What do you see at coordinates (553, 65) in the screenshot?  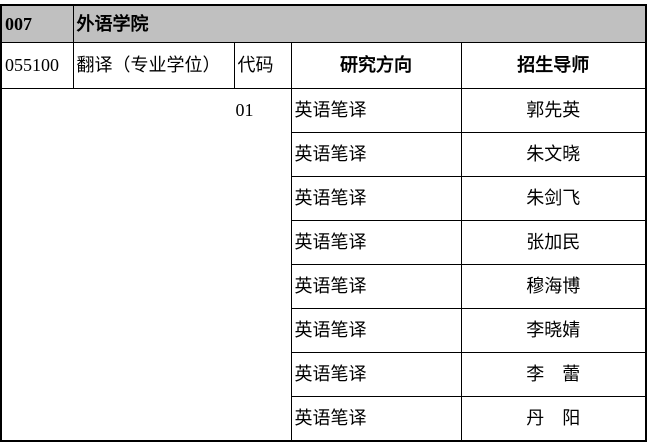 I see `column-header-supervisor: 招生导师` at bounding box center [553, 65].